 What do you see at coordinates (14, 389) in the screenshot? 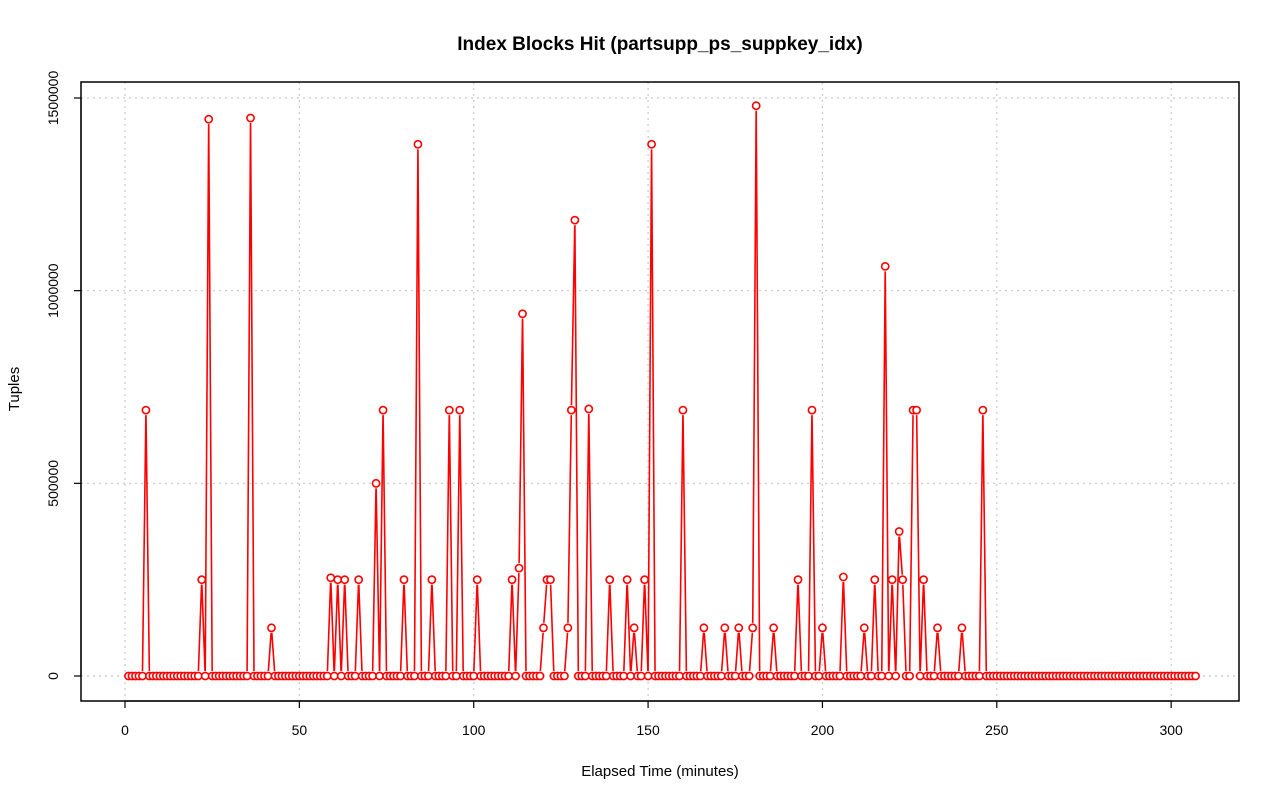
I see `y-axis-label: Tuples` at bounding box center [14, 389].